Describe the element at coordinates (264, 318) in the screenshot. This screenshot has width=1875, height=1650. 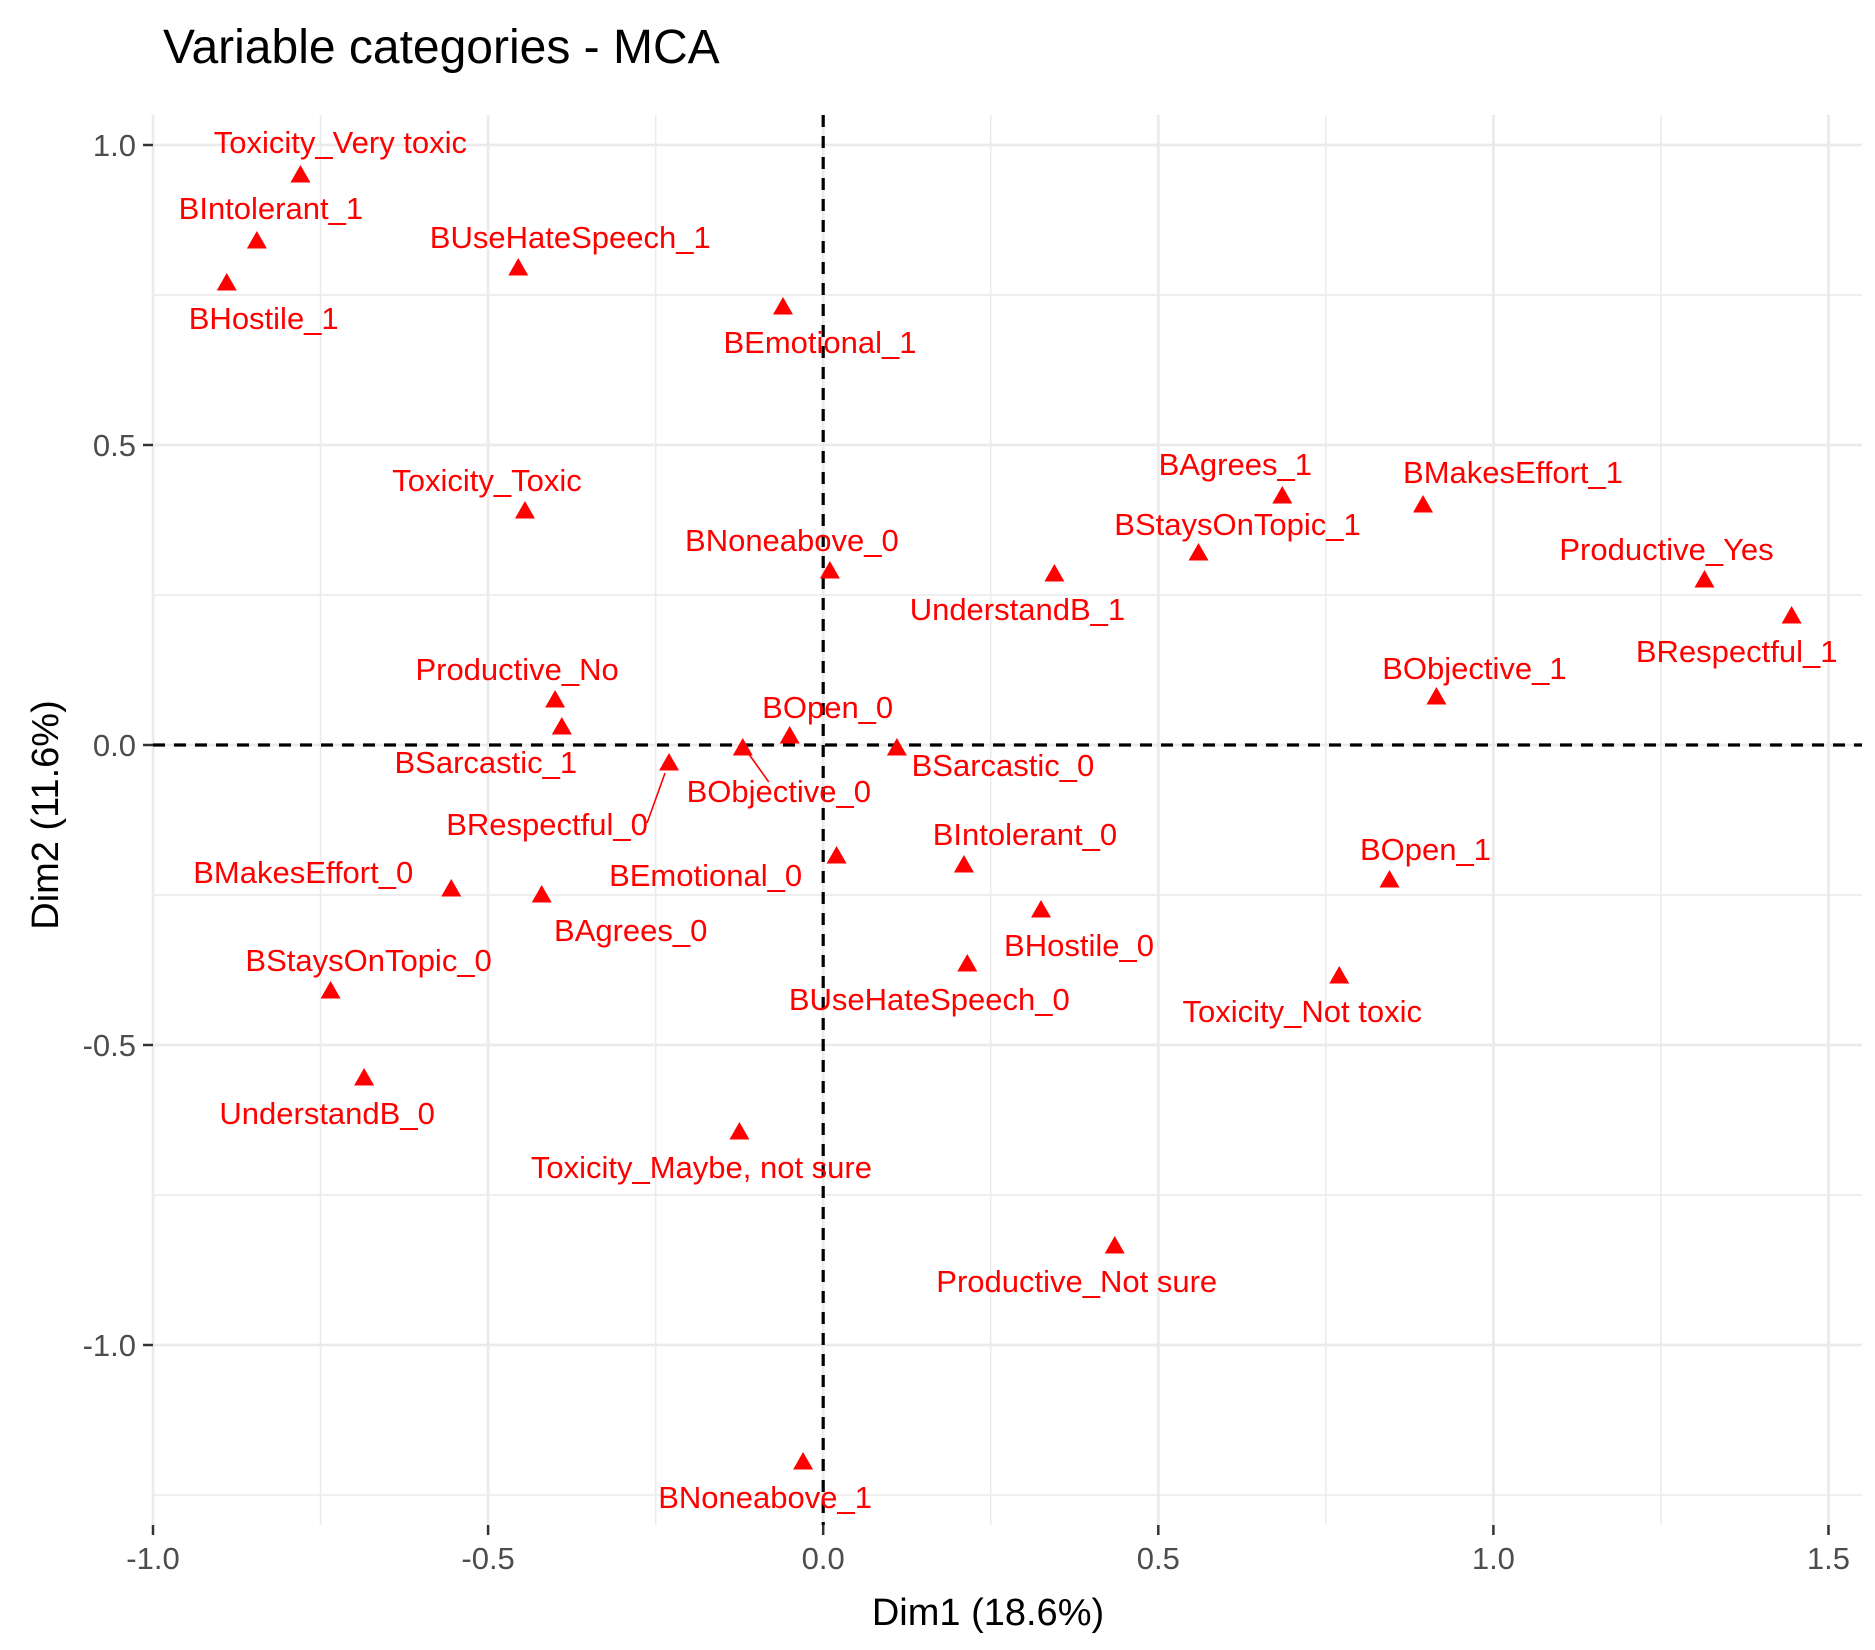
I see `data-point-label: BHostile_1` at that location.